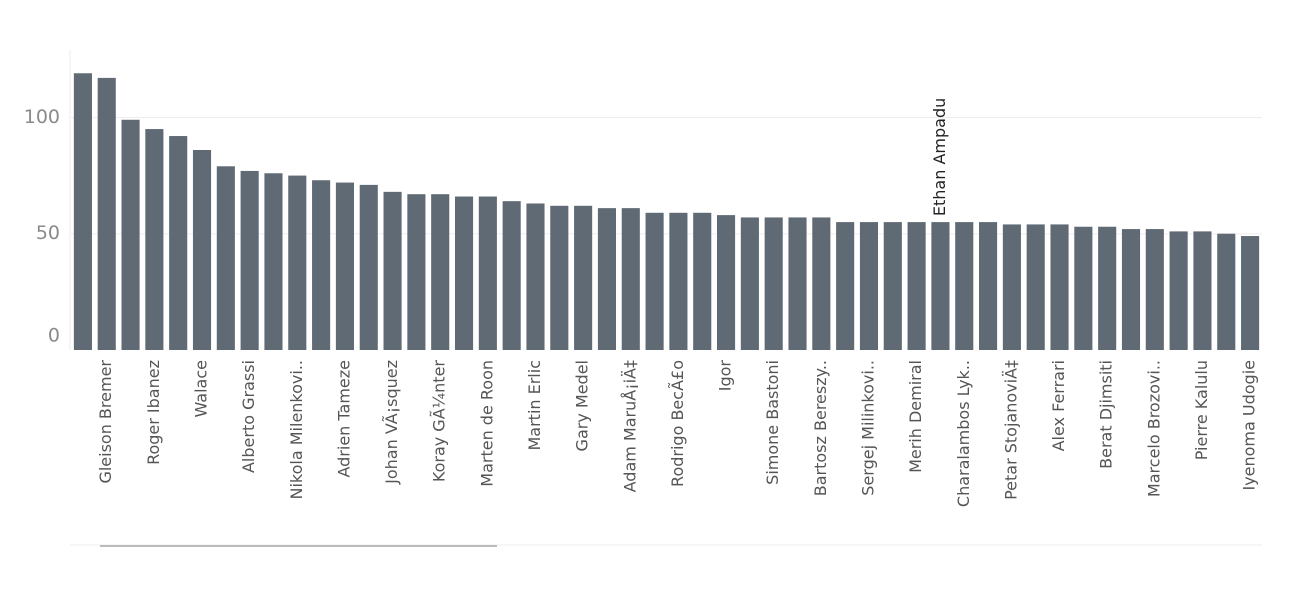 This screenshot has width=1314, height=612. I want to click on x-tick-label: Simone Bastoni, so click(772, 422).